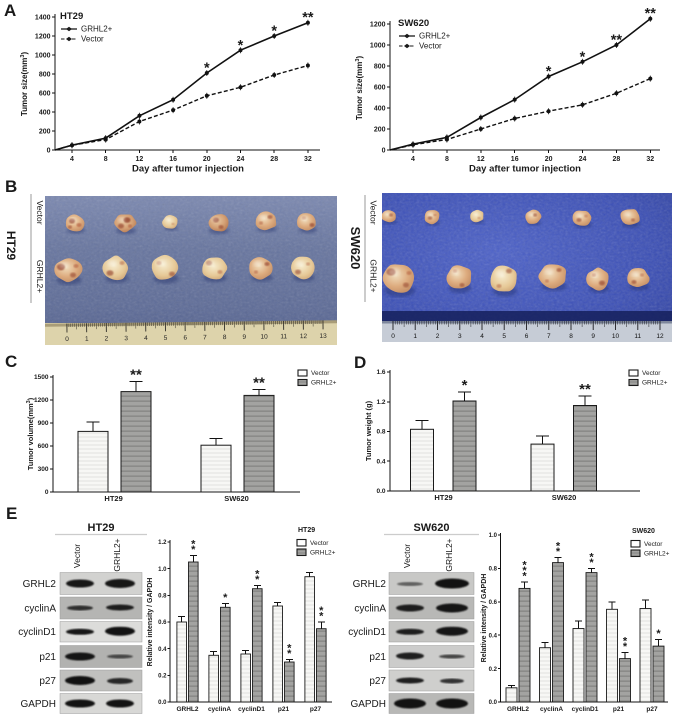 This screenshot has height=720, width=675. What do you see at coordinates (45, 74) in the screenshot?
I see `svg-text: 800` at bounding box center [45, 74].